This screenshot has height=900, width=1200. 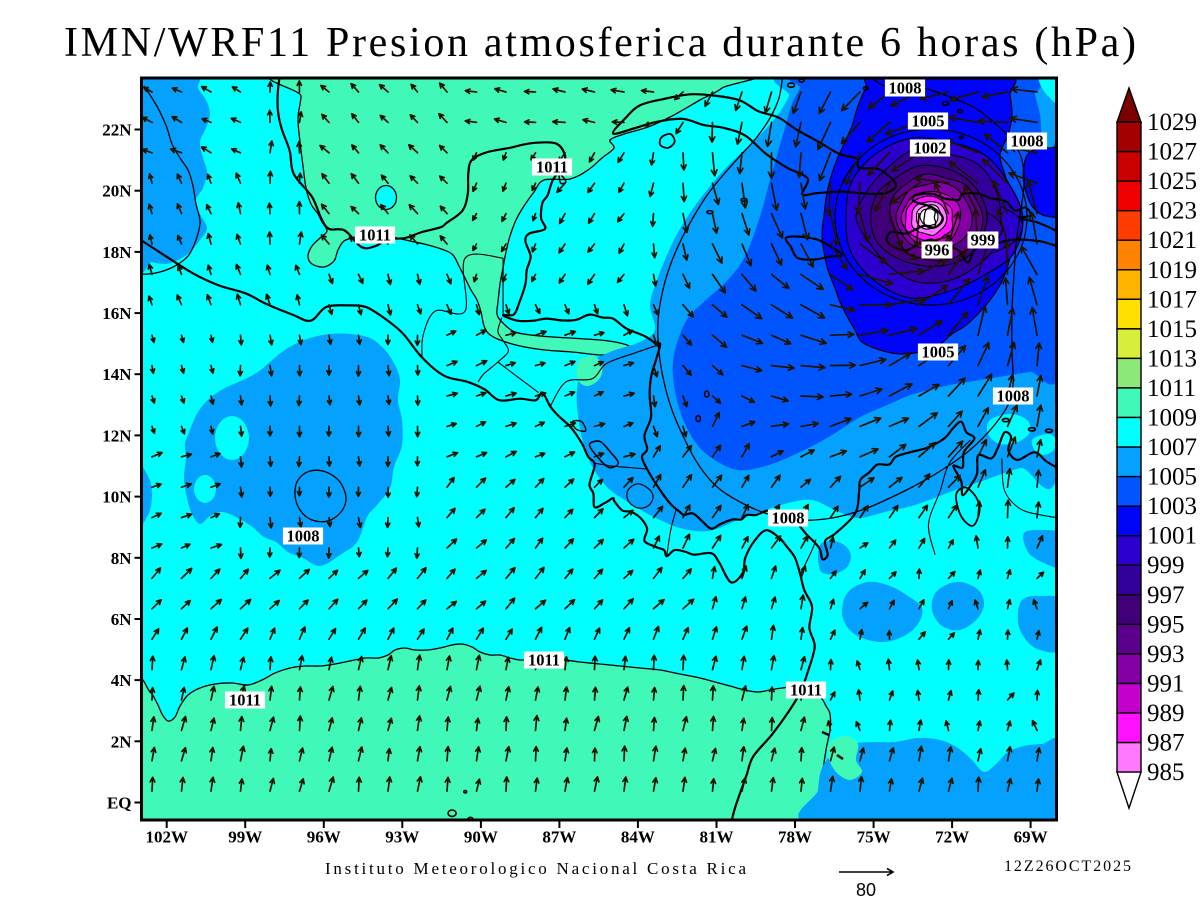 I want to click on svg-text: 80, so click(x=866, y=890).